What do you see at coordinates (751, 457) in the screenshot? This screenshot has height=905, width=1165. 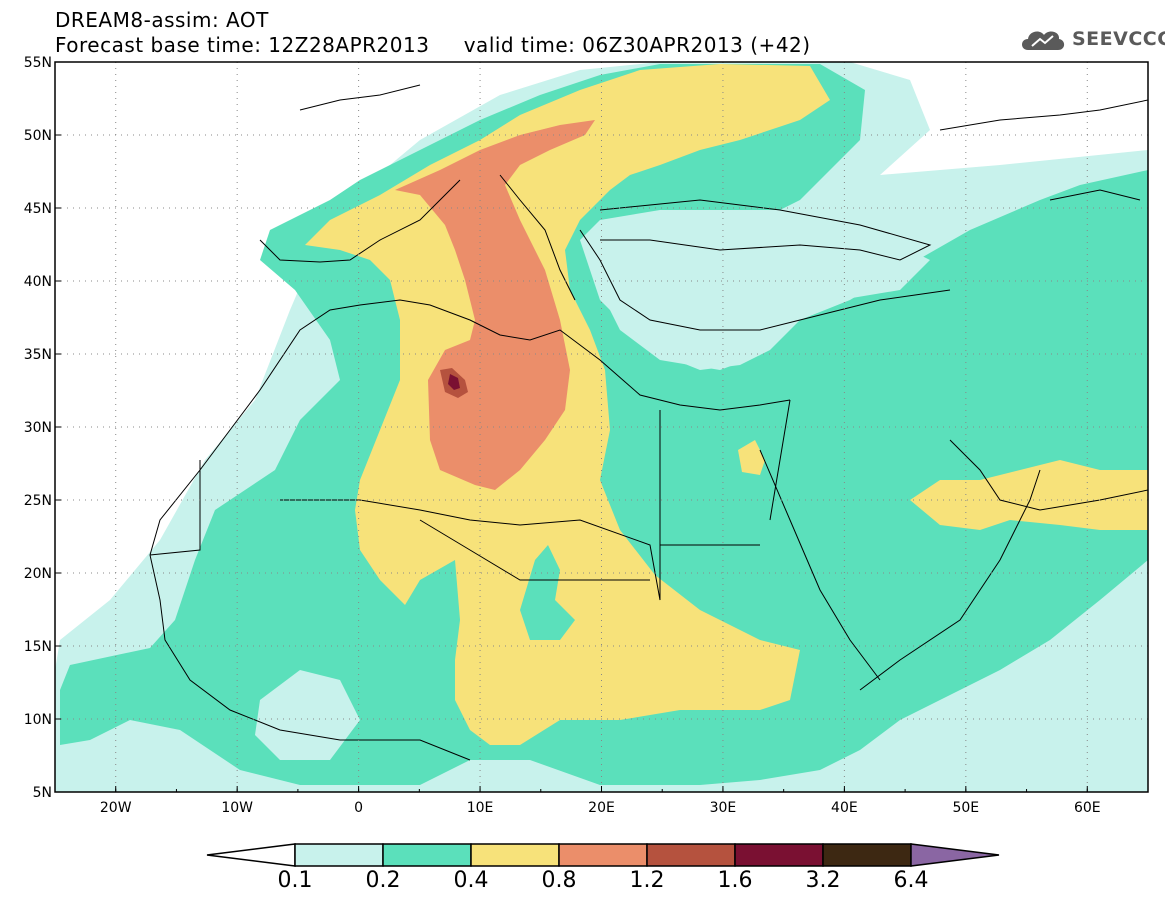 I see `aot-contour-0.4-egypt` at bounding box center [751, 457].